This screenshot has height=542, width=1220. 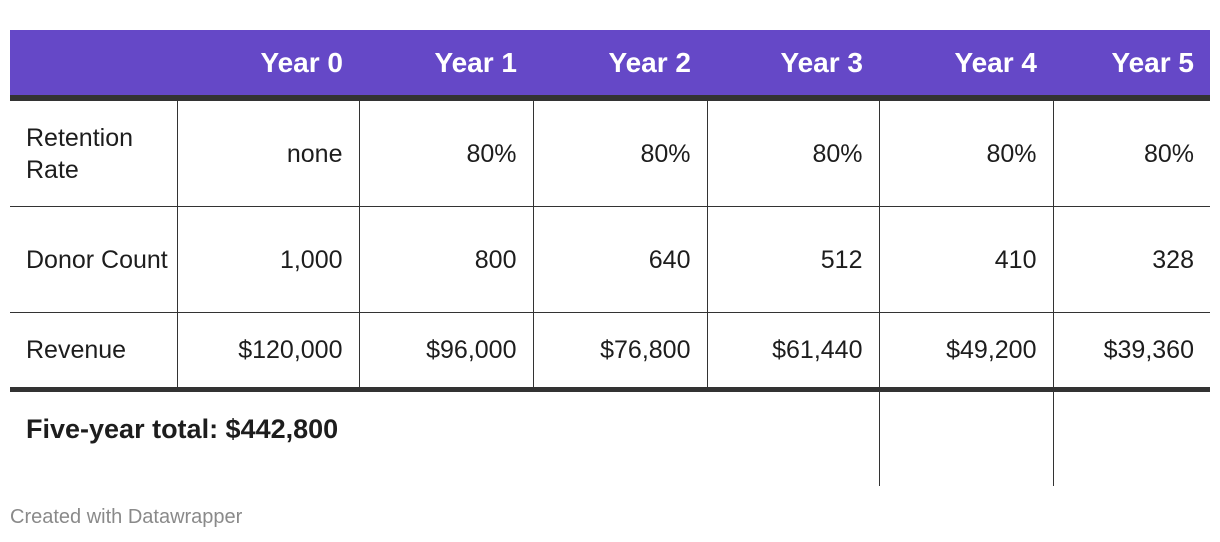 I want to click on datawrapper-credit: Created with Datawrapper, so click(x=126, y=517).